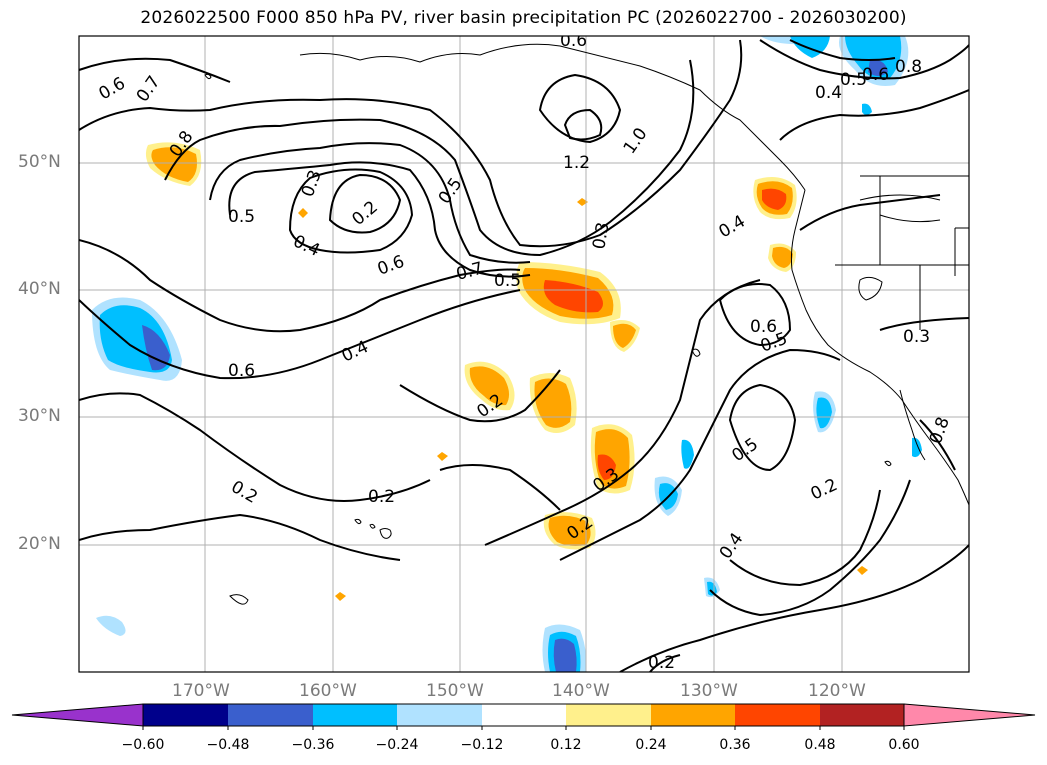 The image size is (1047, 765). I want to click on lat-label: 50°N, so click(39, 162).